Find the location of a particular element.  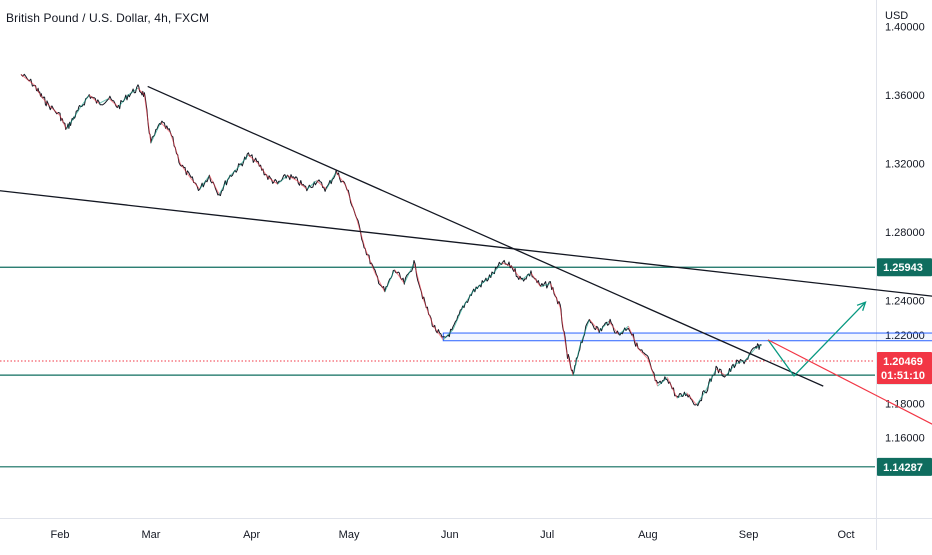

y-tick-label: 1.40000 is located at coordinates (905, 28).